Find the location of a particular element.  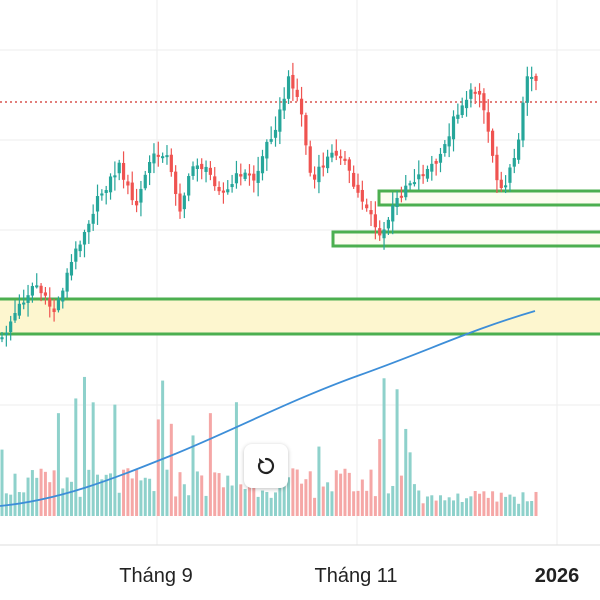

x-tick-label: Tháng 11 is located at coordinates (355, 576).